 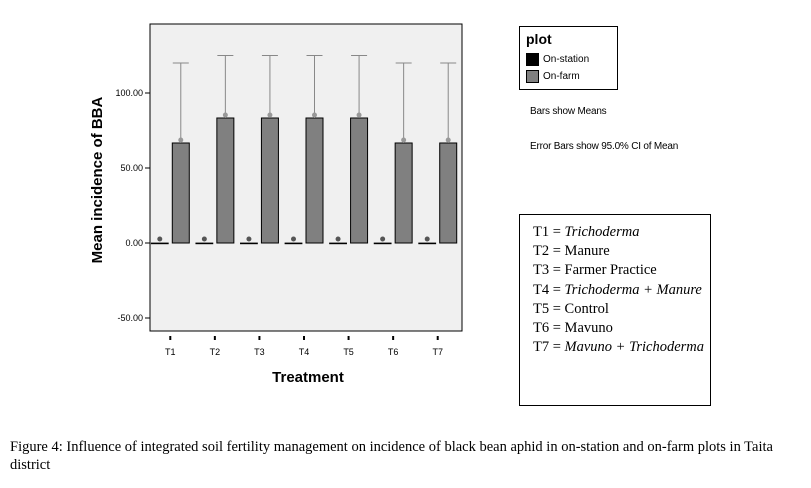 I want to click on key-line-t7: T7 = Mavuno + Trichoderma, so click(x=621, y=347).